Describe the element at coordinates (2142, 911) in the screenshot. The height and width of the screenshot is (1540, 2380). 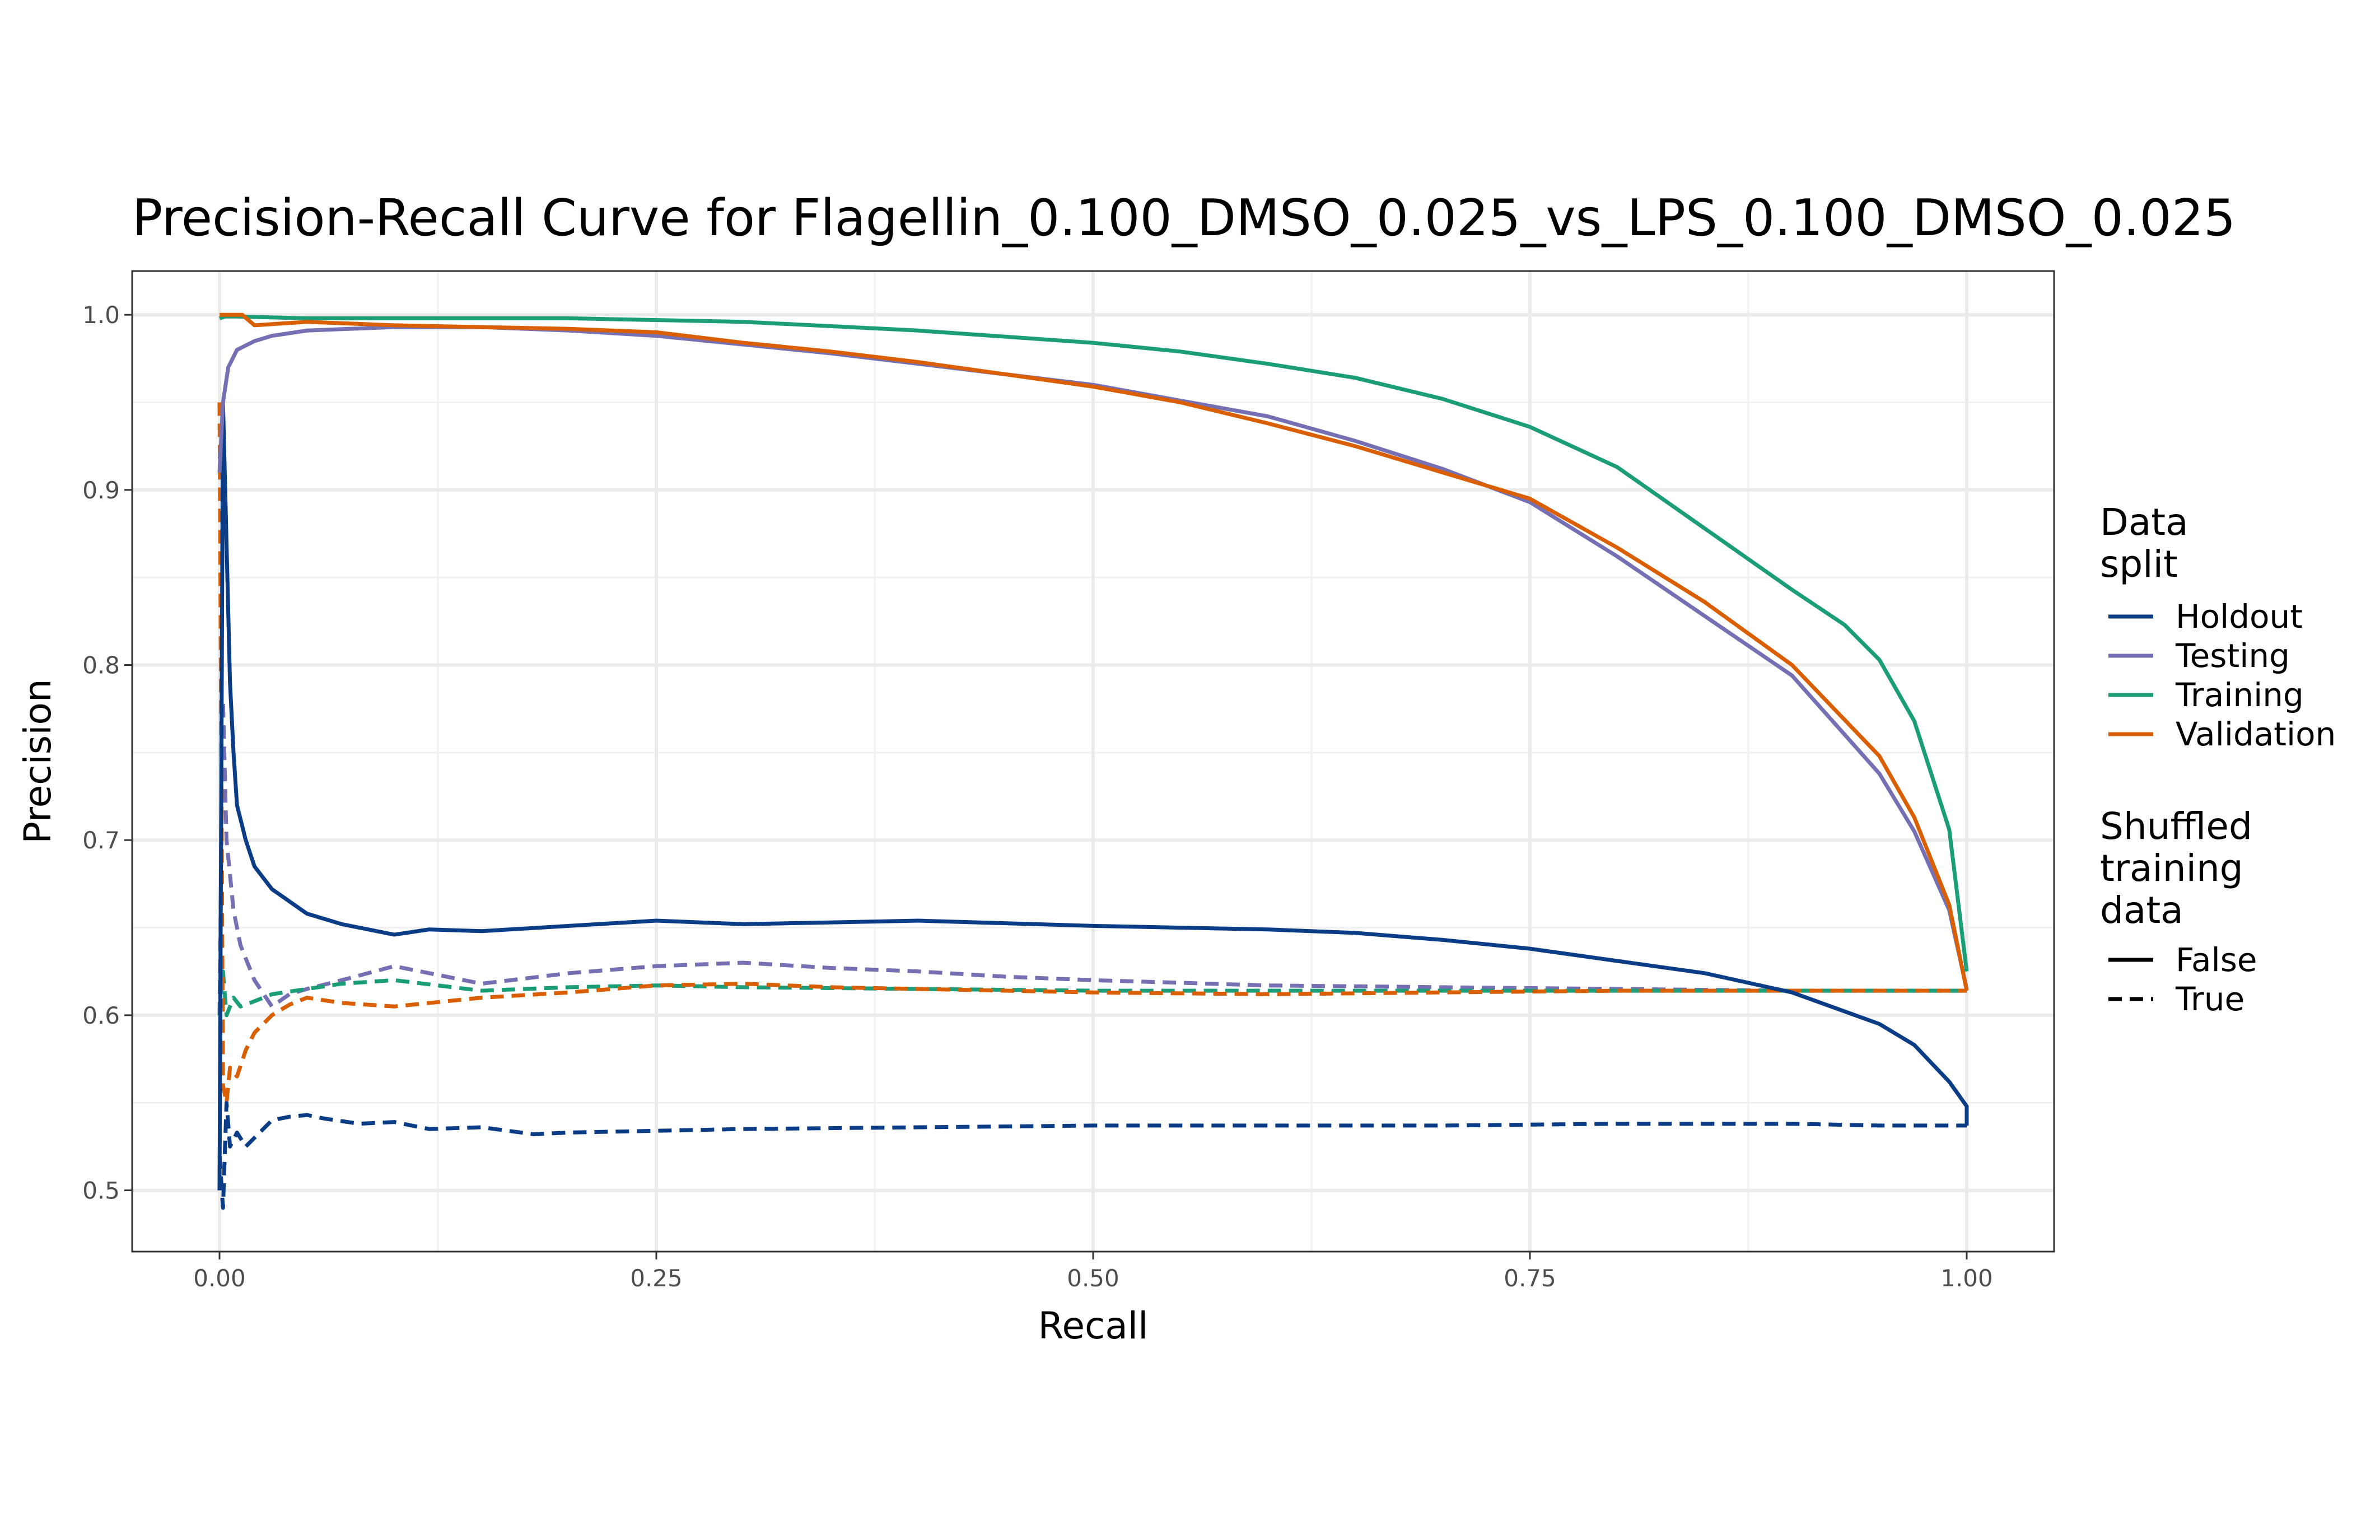
I see `legend-linetype-title: data` at that location.